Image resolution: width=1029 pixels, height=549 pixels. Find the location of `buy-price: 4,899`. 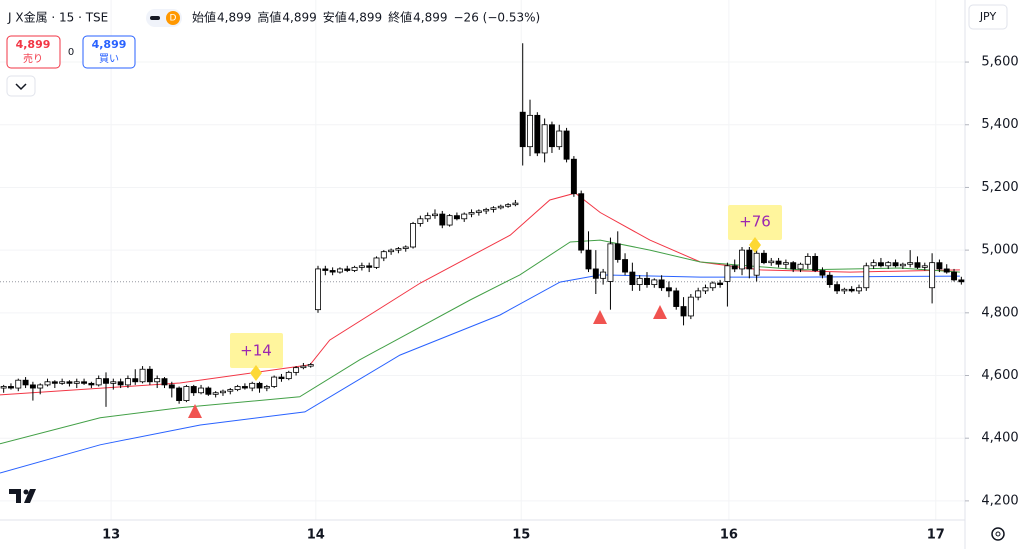

buy-price: 4,899 is located at coordinates (109, 44).